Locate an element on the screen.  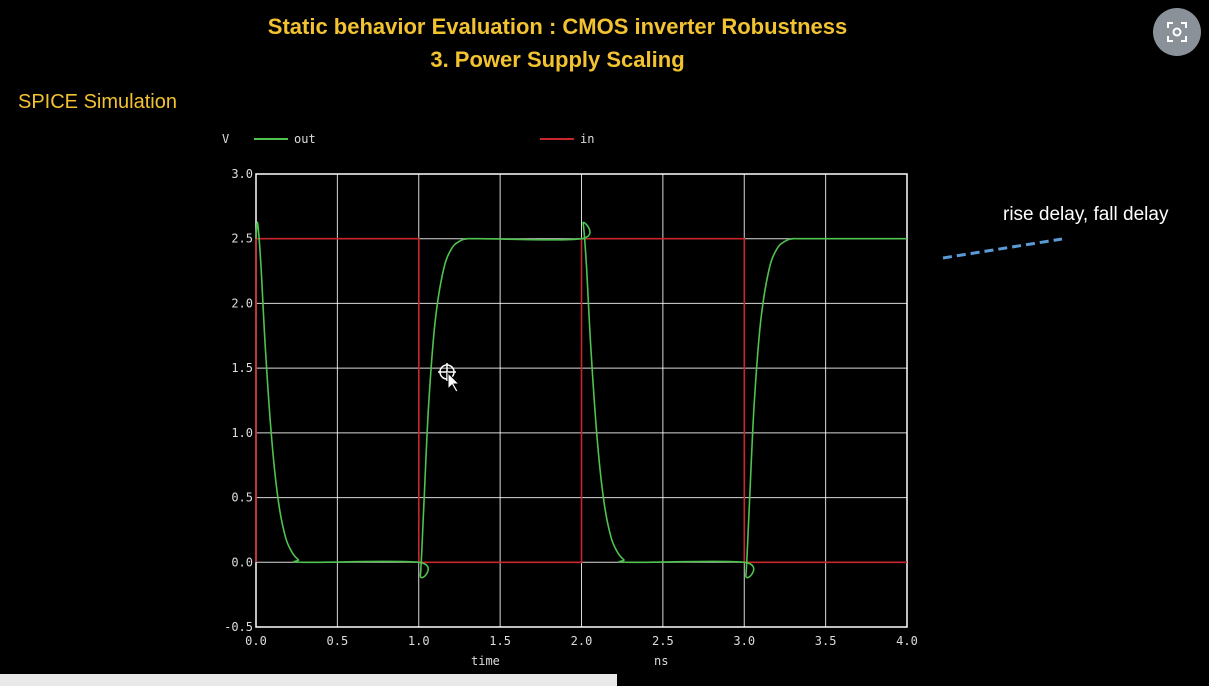
x-tick-label: 0.5 is located at coordinates (338, 641).